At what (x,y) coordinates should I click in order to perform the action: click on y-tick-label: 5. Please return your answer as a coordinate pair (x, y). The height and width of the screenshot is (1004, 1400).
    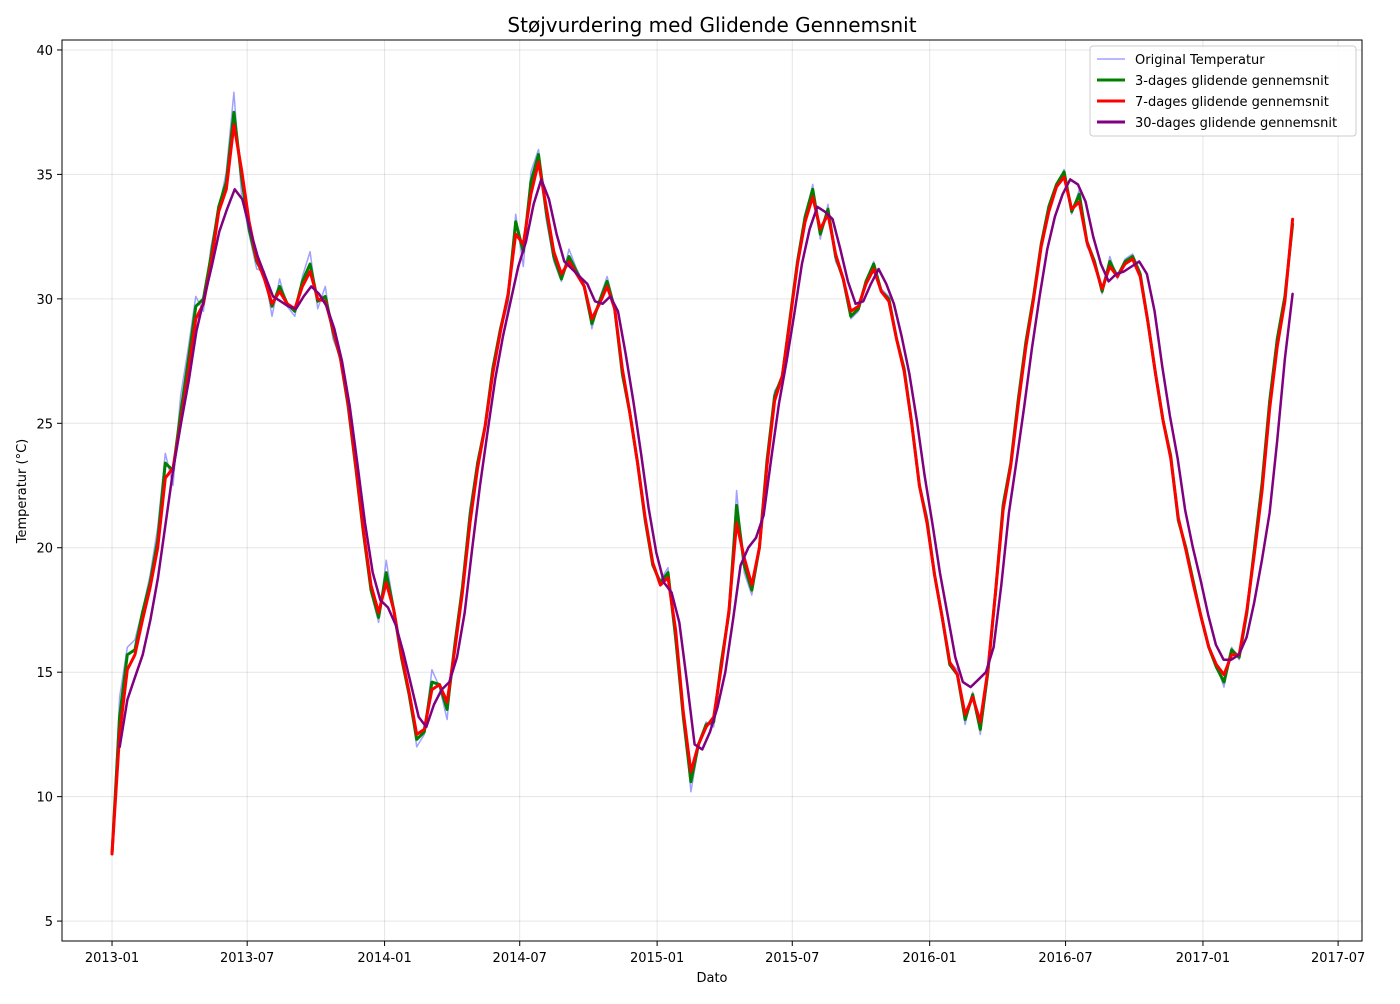
    Looking at the image, I should click on (49, 922).